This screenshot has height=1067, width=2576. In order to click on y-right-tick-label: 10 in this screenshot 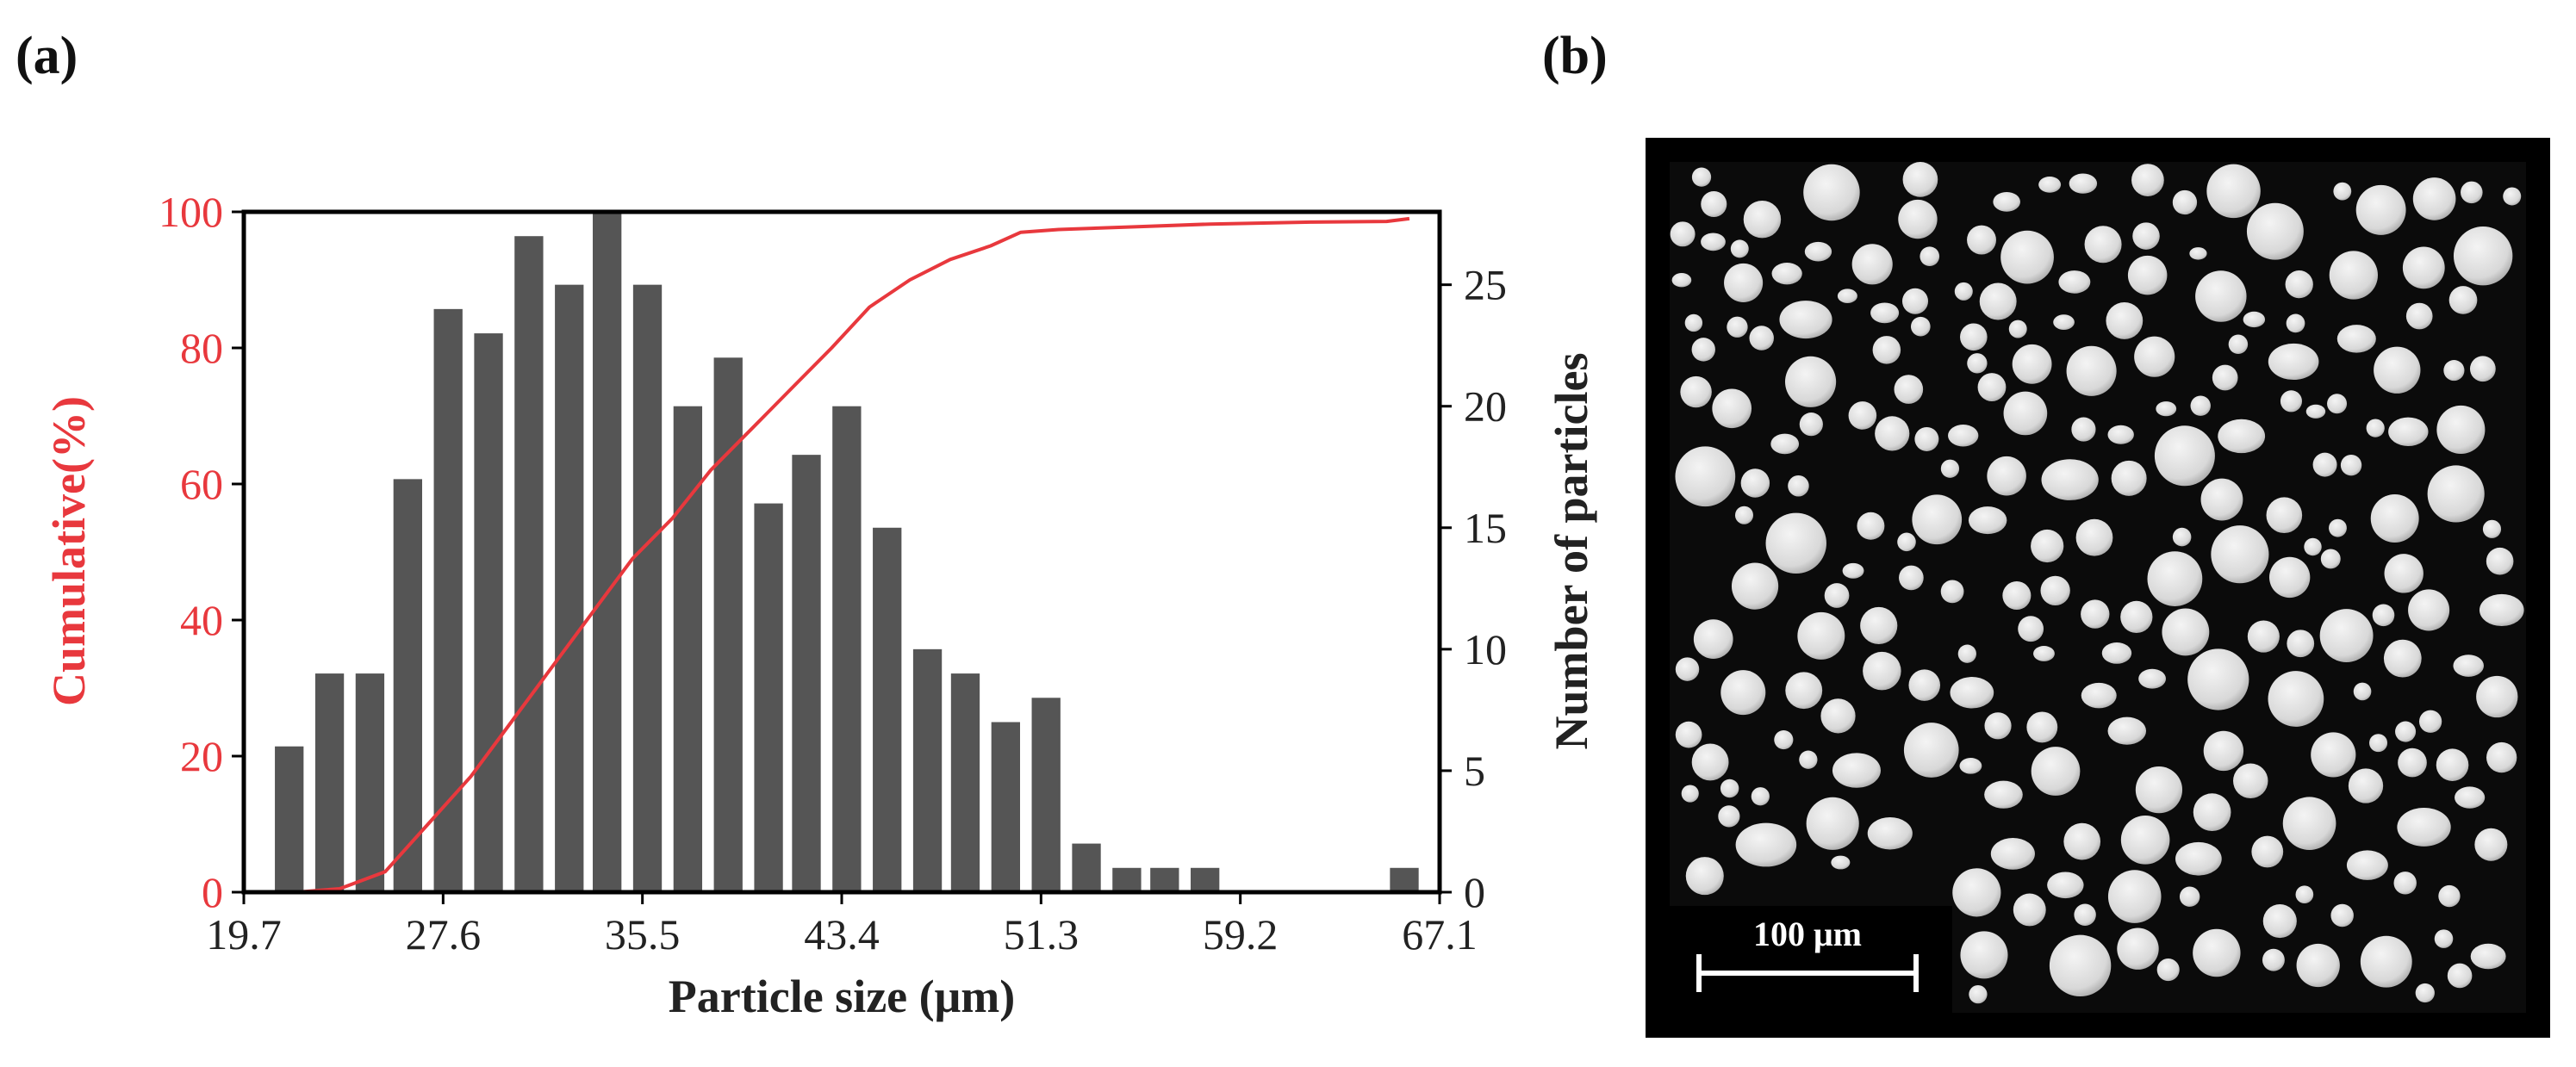, I will do `click(1486, 649)`.